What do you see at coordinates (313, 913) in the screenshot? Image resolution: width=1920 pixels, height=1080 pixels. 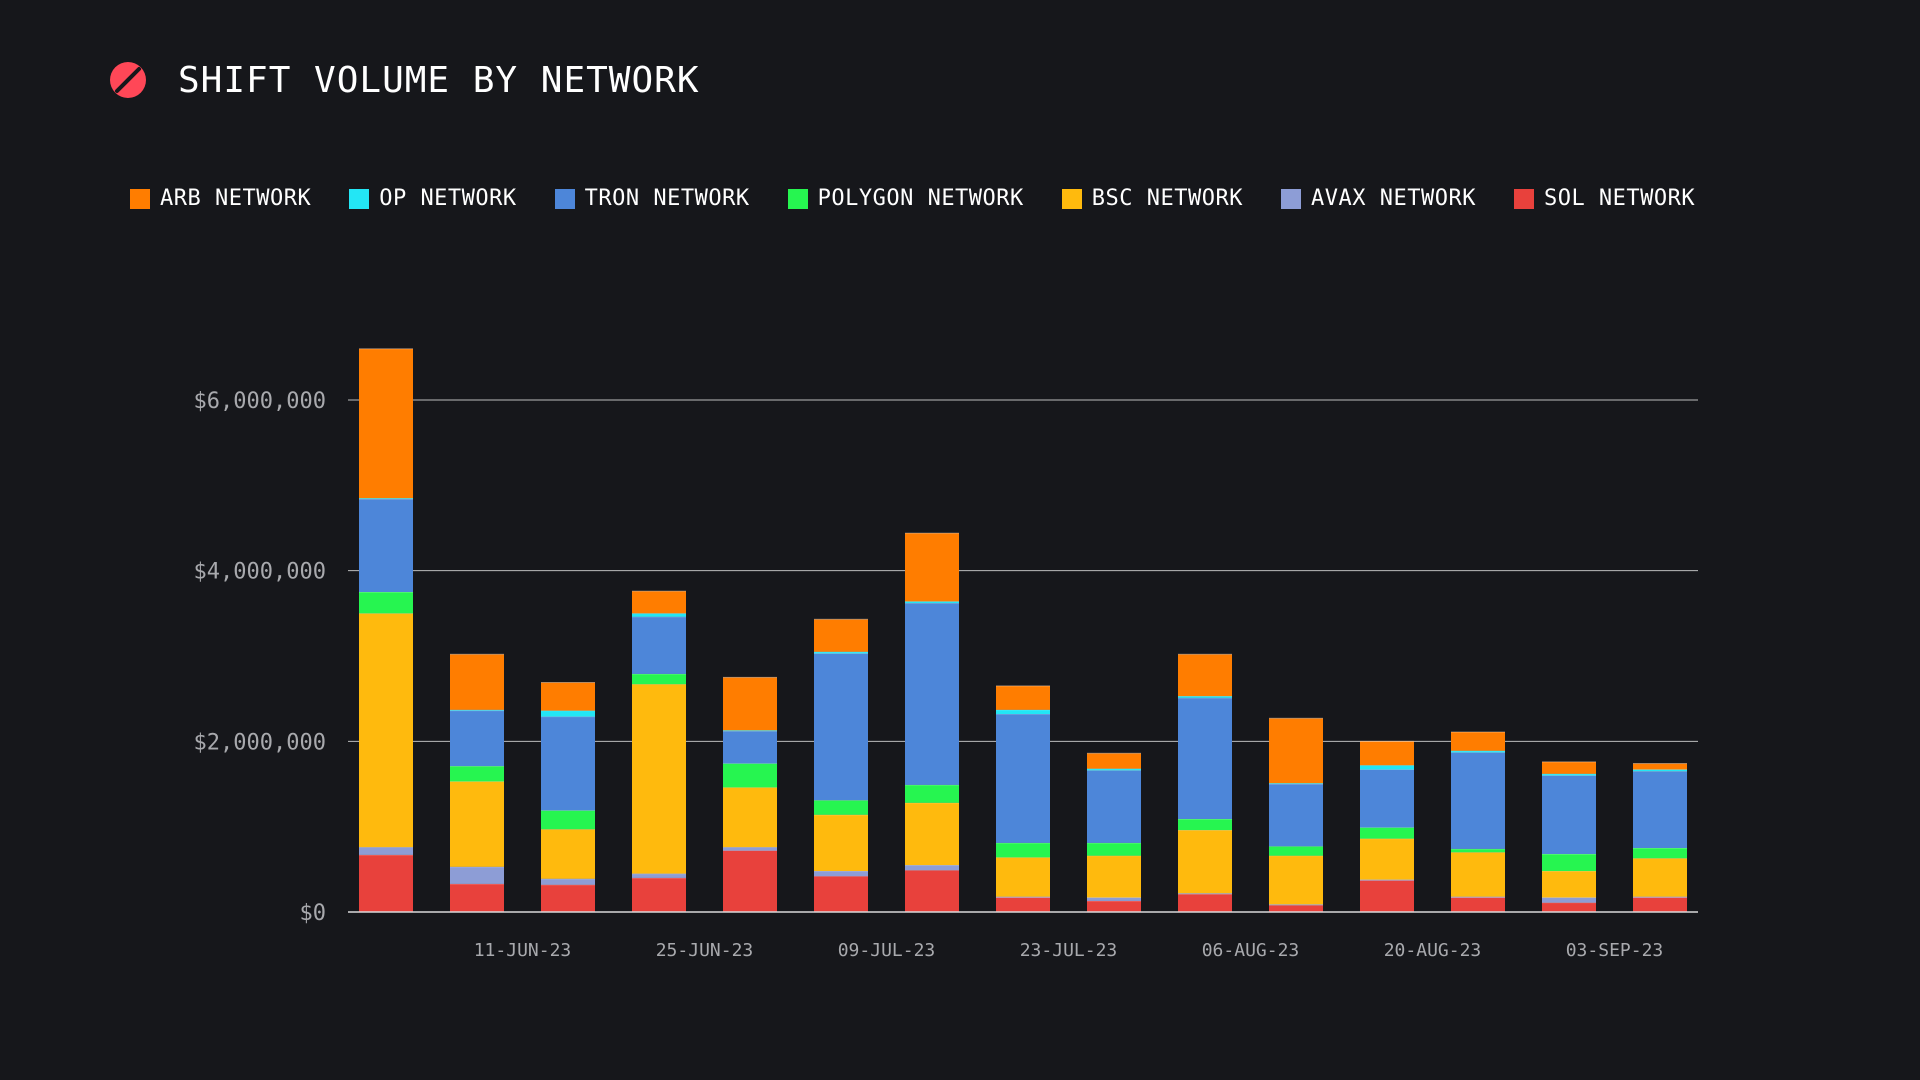 I see `y-tick-label: $0` at bounding box center [313, 913].